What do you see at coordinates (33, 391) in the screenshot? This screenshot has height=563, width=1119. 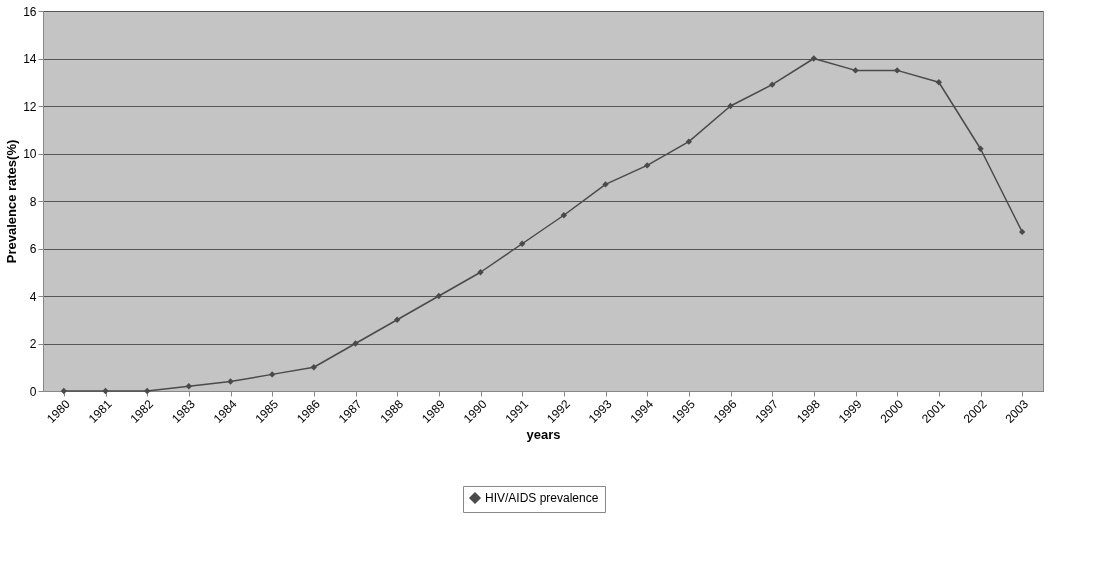 I see `y-tick-label: 0` at bounding box center [33, 391].